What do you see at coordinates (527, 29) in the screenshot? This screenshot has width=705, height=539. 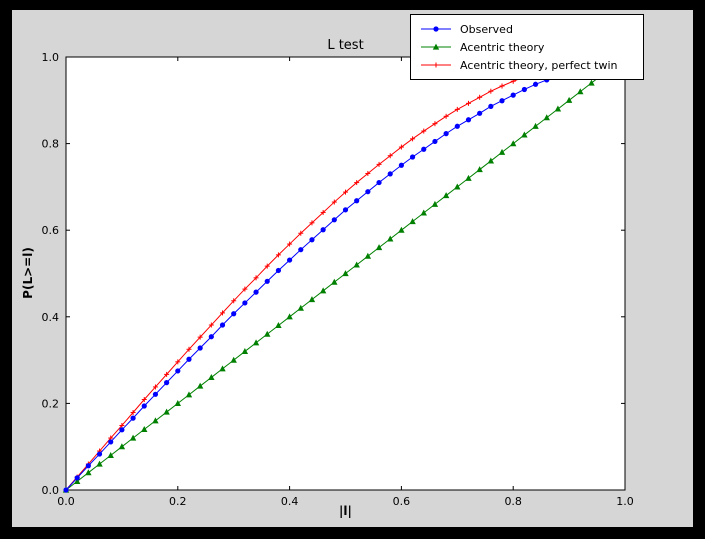 I see `legend-item-observed: Observed` at bounding box center [527, 29].